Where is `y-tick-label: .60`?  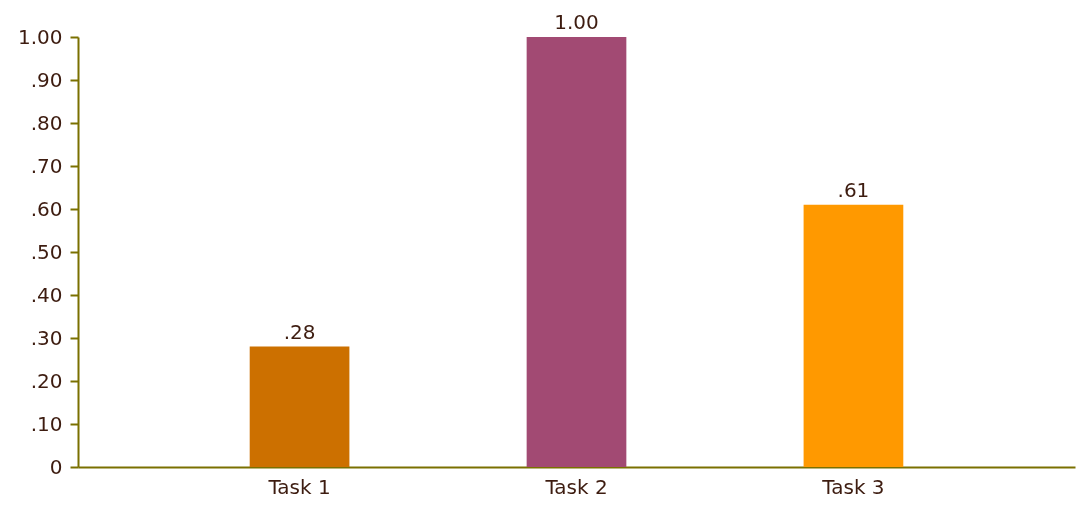 y-tick-label: .60 is located at coordinates (46, 208).